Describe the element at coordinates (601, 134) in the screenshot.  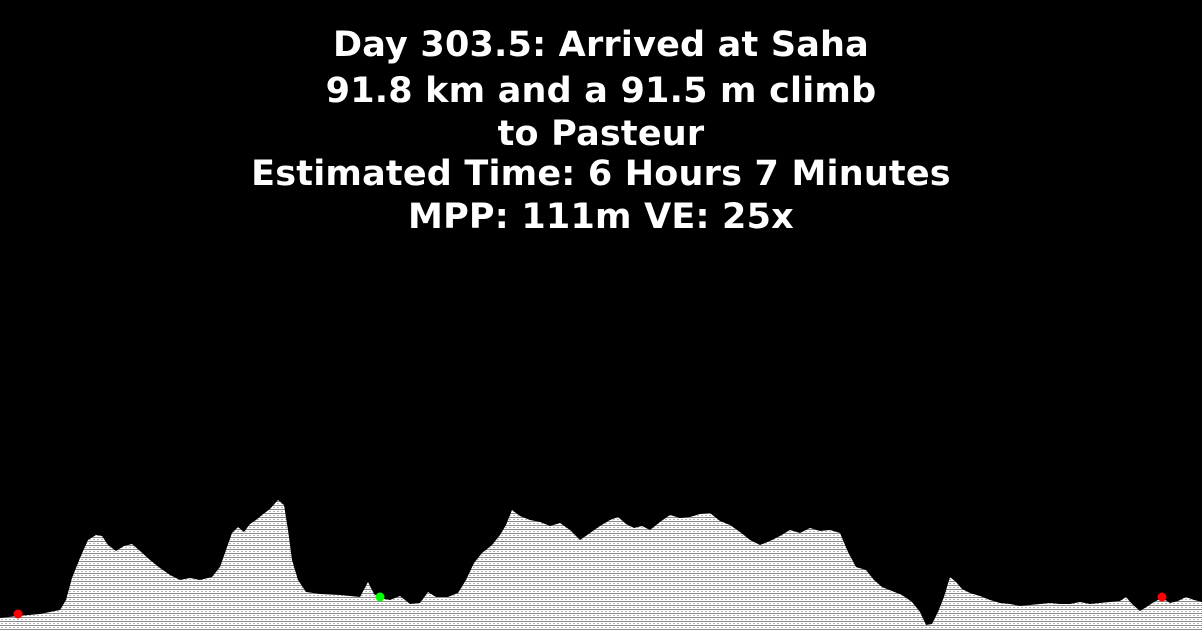
I see `destination-text: to Pasteur` at that location.